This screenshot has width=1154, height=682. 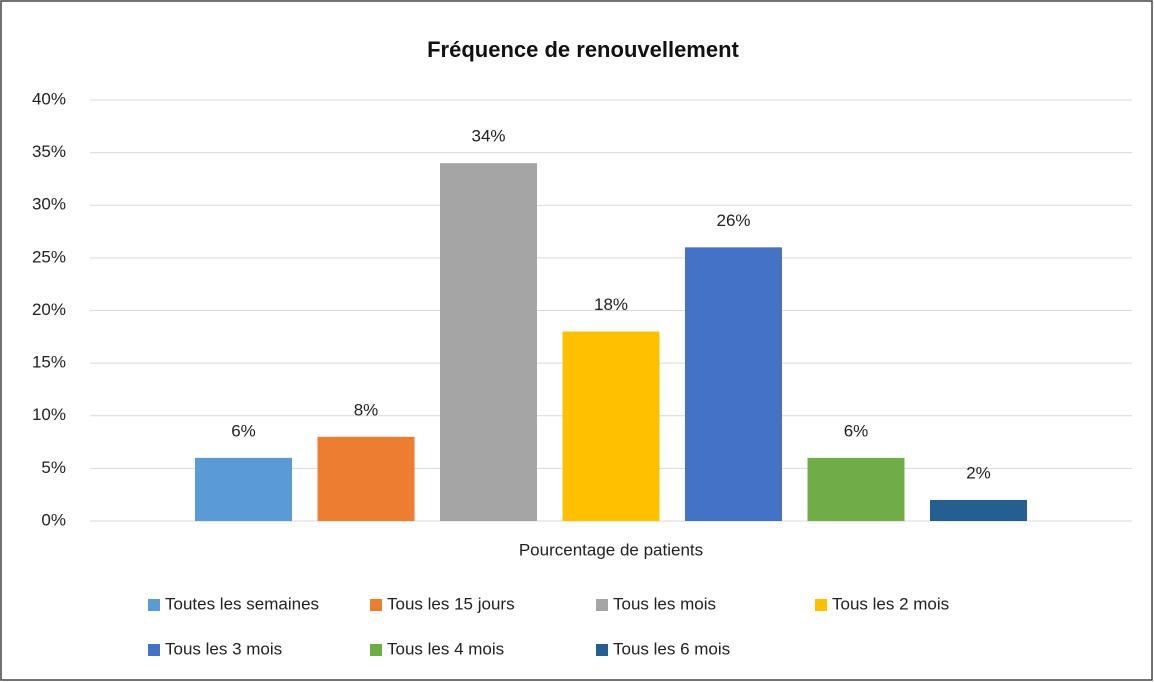 I want to click on value-label: 26%, so click(x=733, y=220).